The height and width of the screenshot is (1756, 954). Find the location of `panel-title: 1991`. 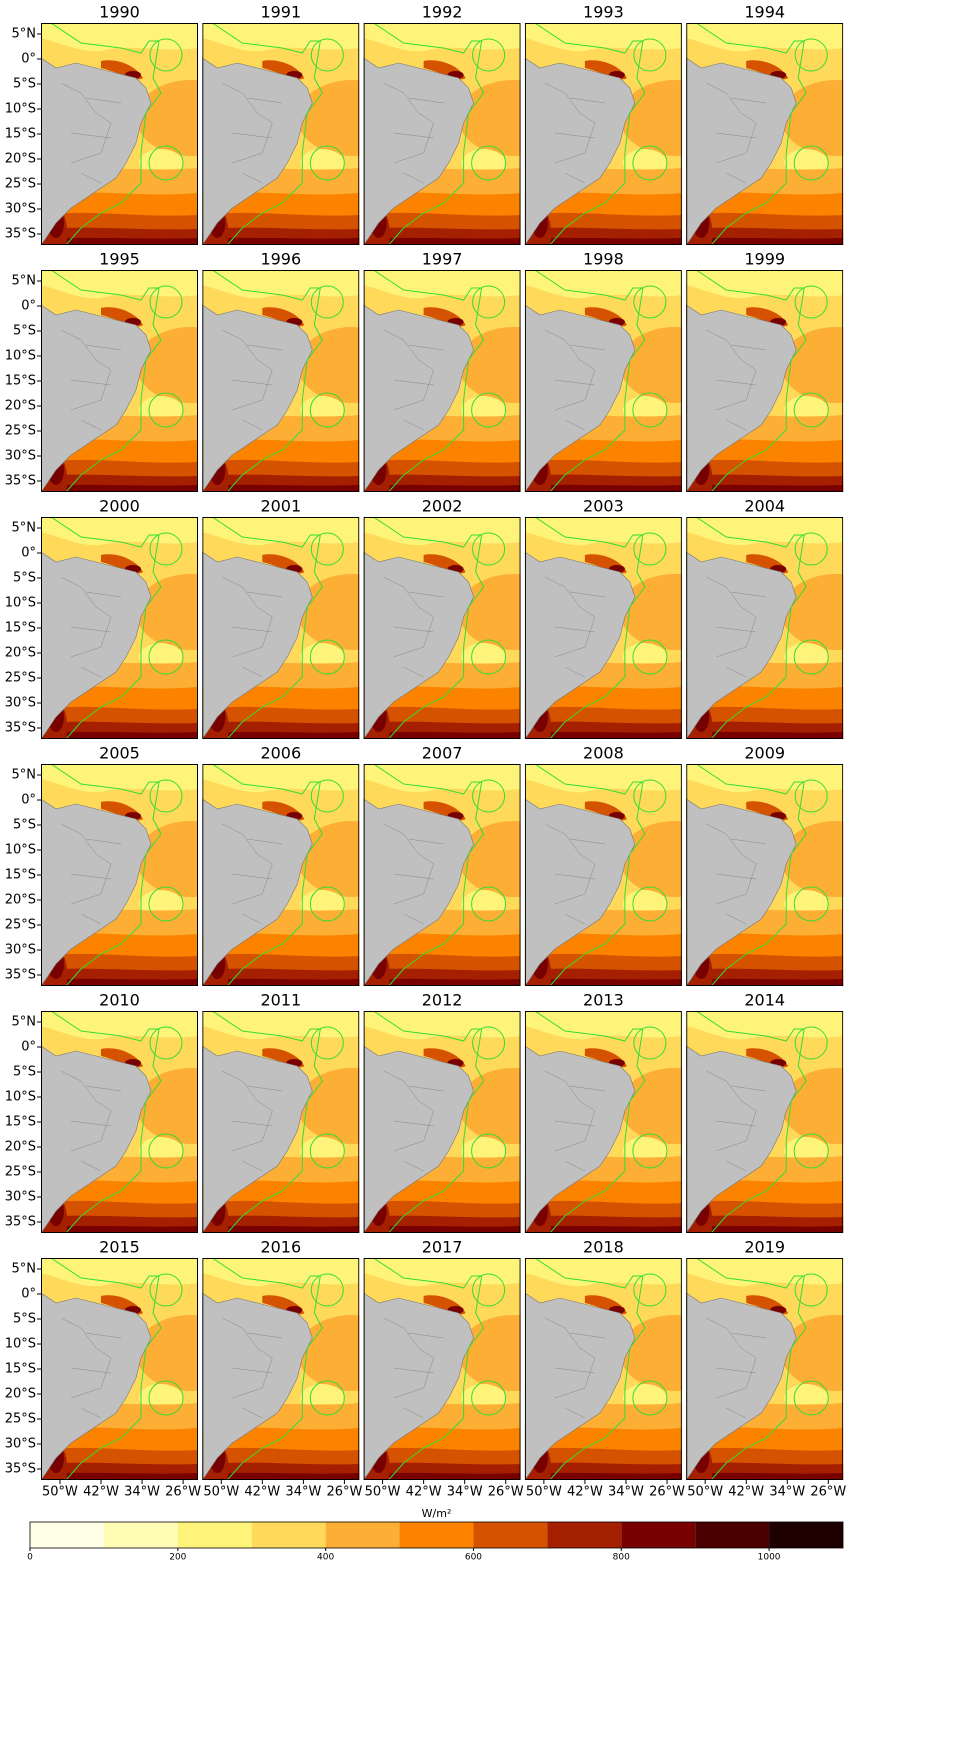

panel-title: 1991 is located at coordinates (280, 12).